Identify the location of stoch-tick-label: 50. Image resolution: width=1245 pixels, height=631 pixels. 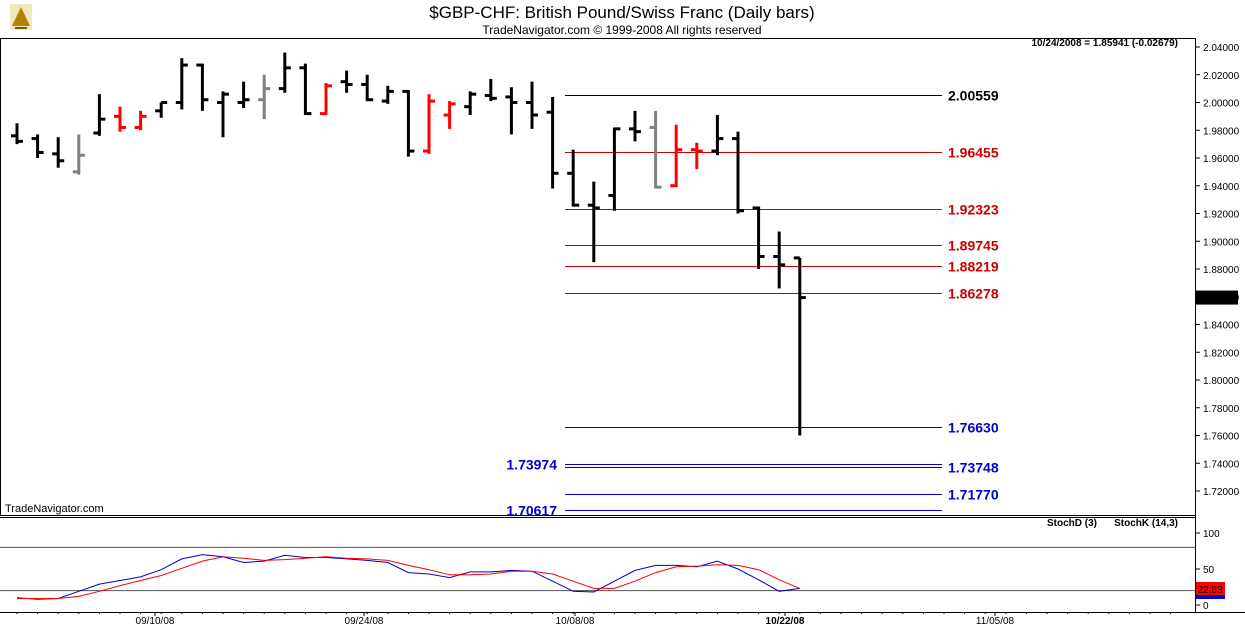
(1209, 570).